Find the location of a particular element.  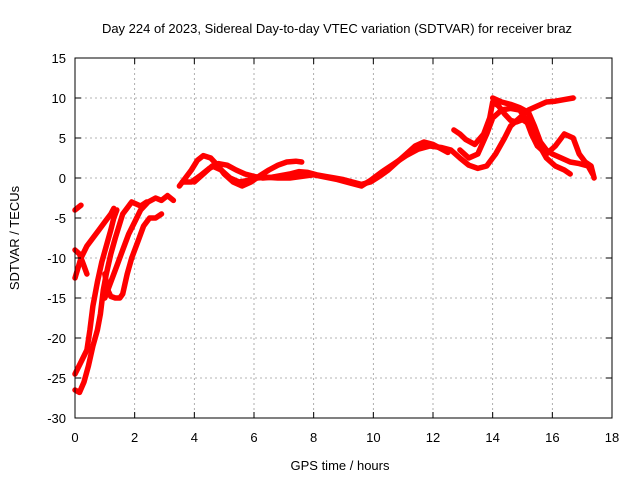

y-tick-label: -30 is located at coordinates (56, 418).